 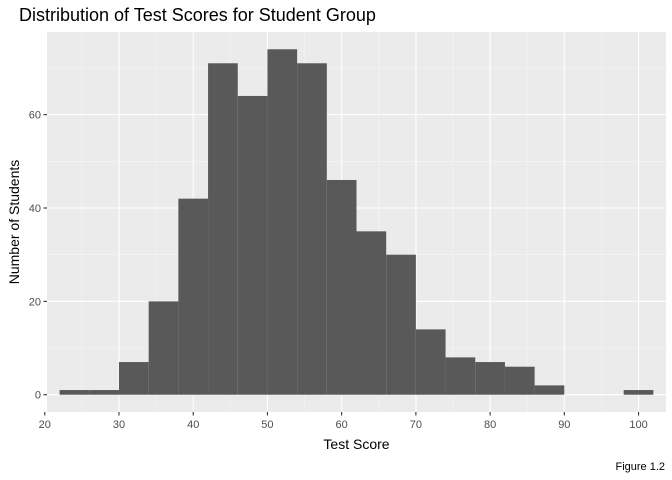 What do you see at coordinates (35, 302) in the screenshot?
I see `y-tick-label: 20` at bounding box center [35, 302].